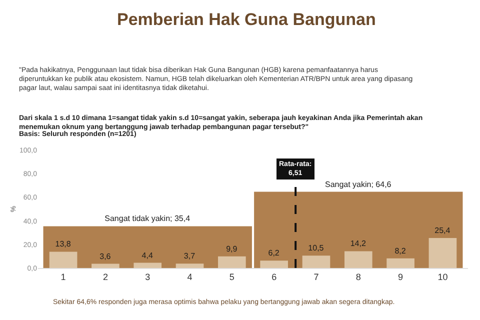 The height and width of the screenshot is (320, 480). I want to click on data-label: 9,9, so click(232, 249).